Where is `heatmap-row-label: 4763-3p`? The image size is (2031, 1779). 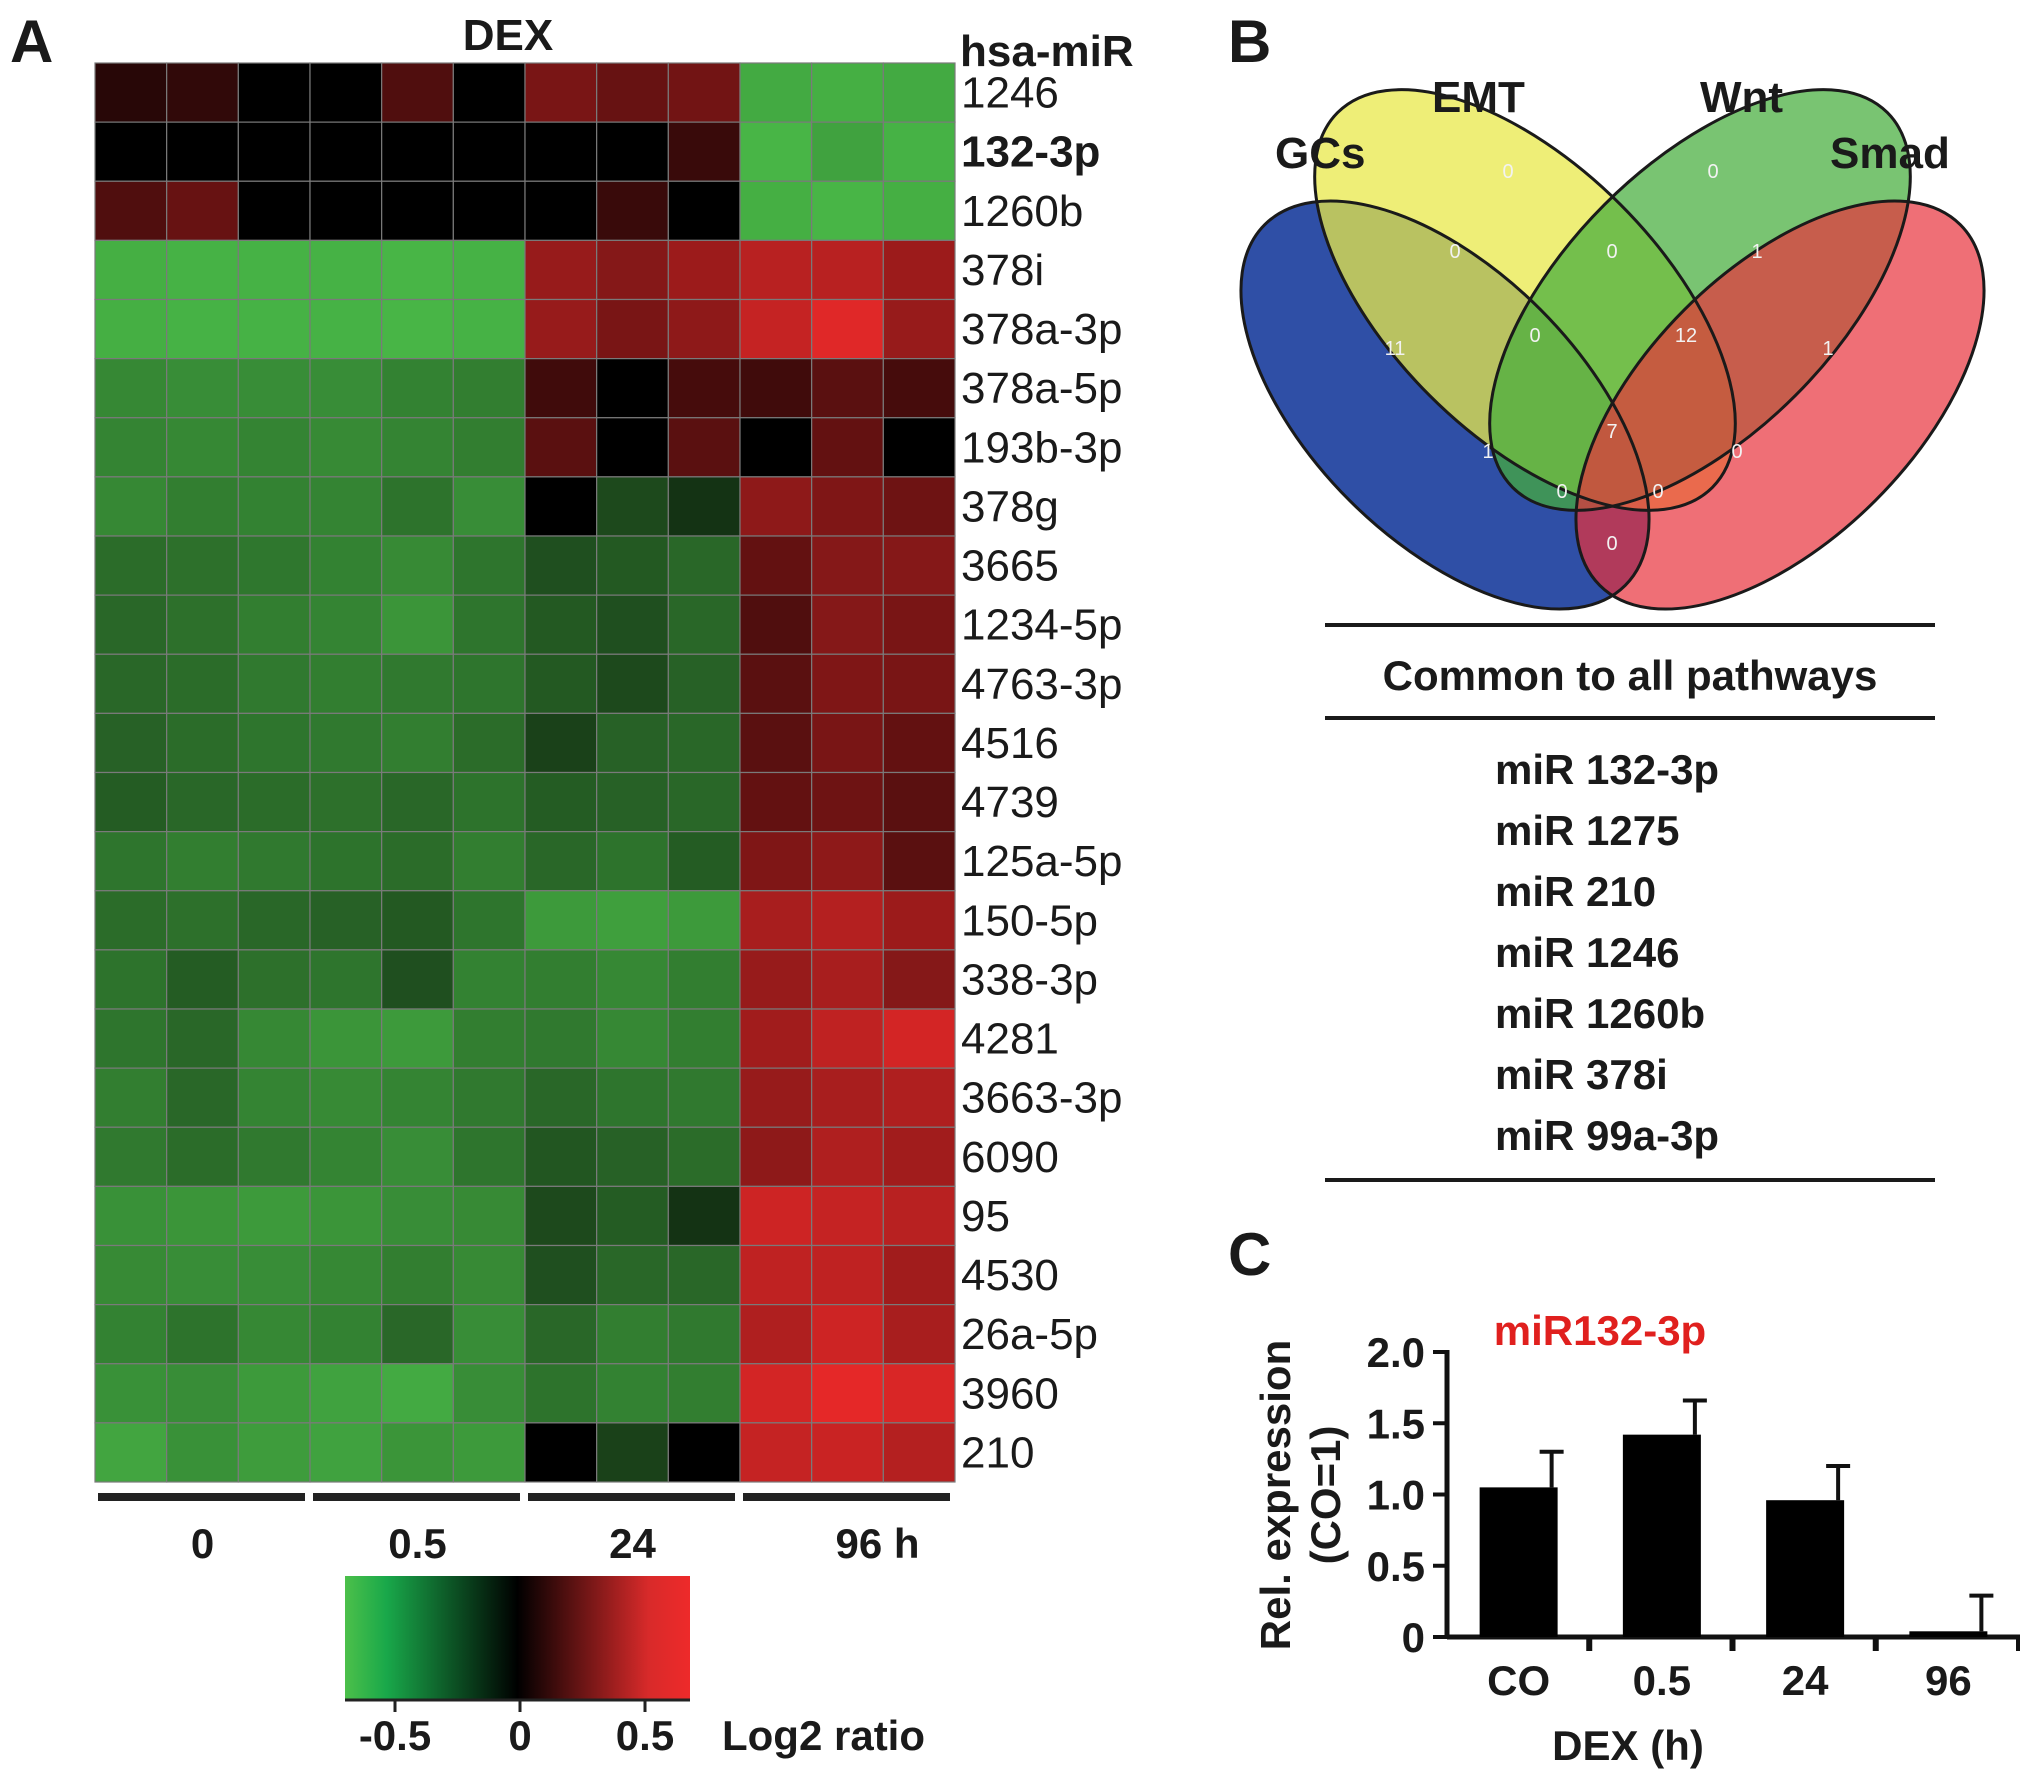 heatmap-row-label: 4763-3p is located at coordinates (1041, 684).